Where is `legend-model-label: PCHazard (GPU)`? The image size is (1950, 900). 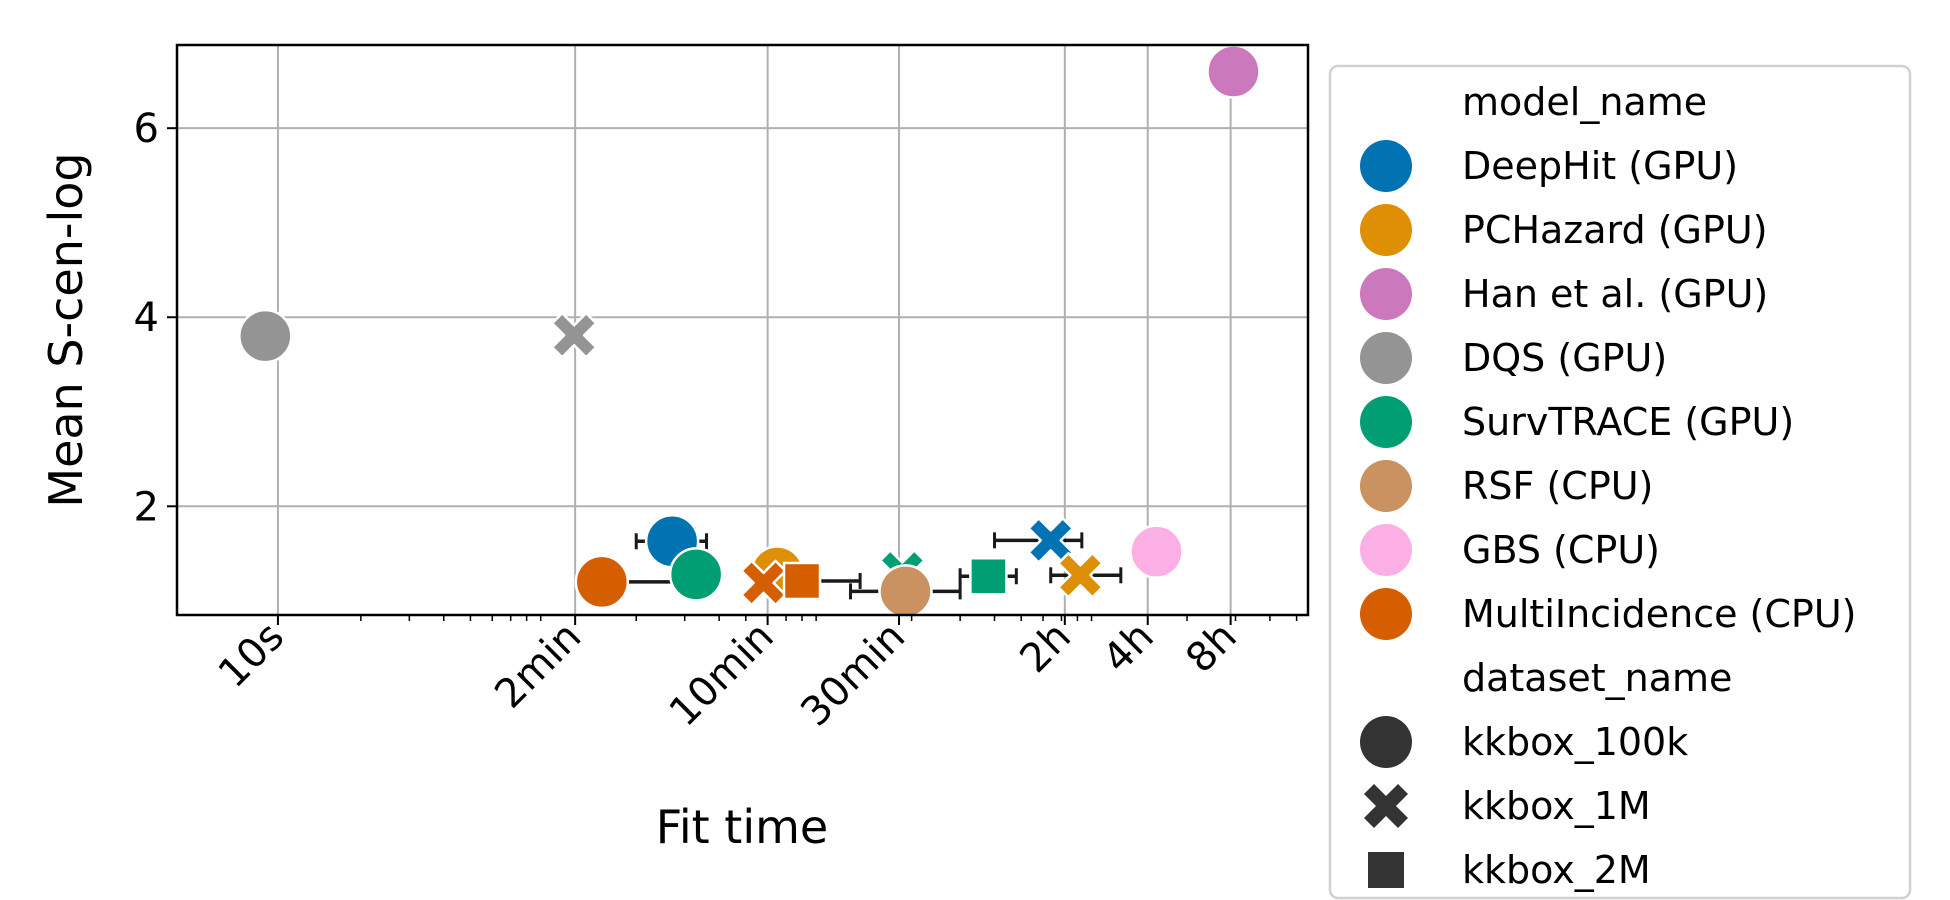 legend-model-label: PCHazard (GPU) is located at coordinates (1615, 230).